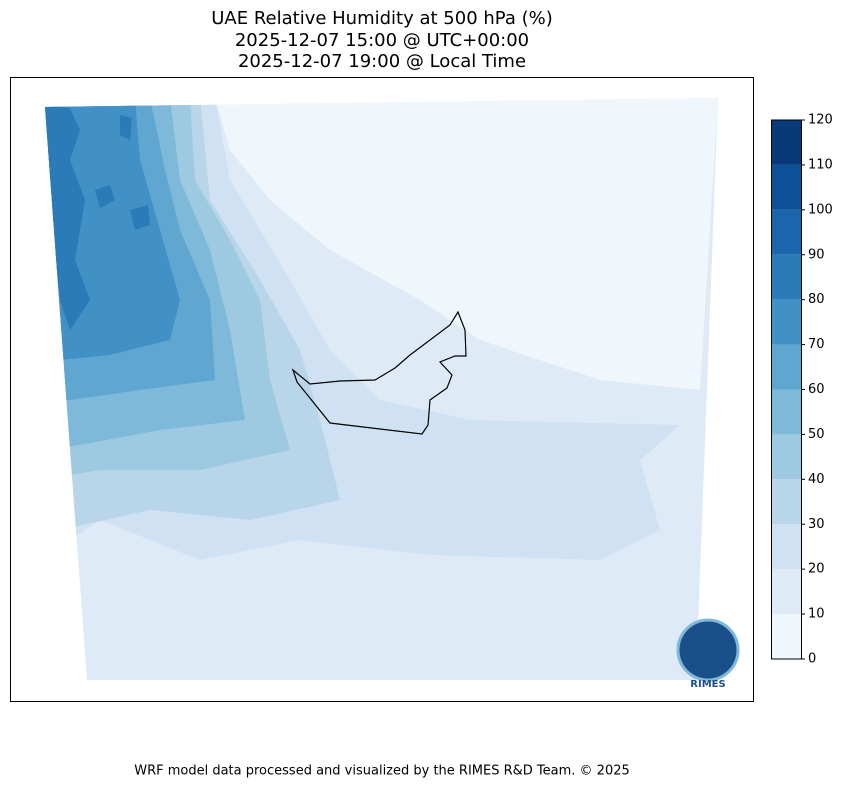 This screenshot has width=844, height=788. I want to click on logo-emblem, so click(708, 650).